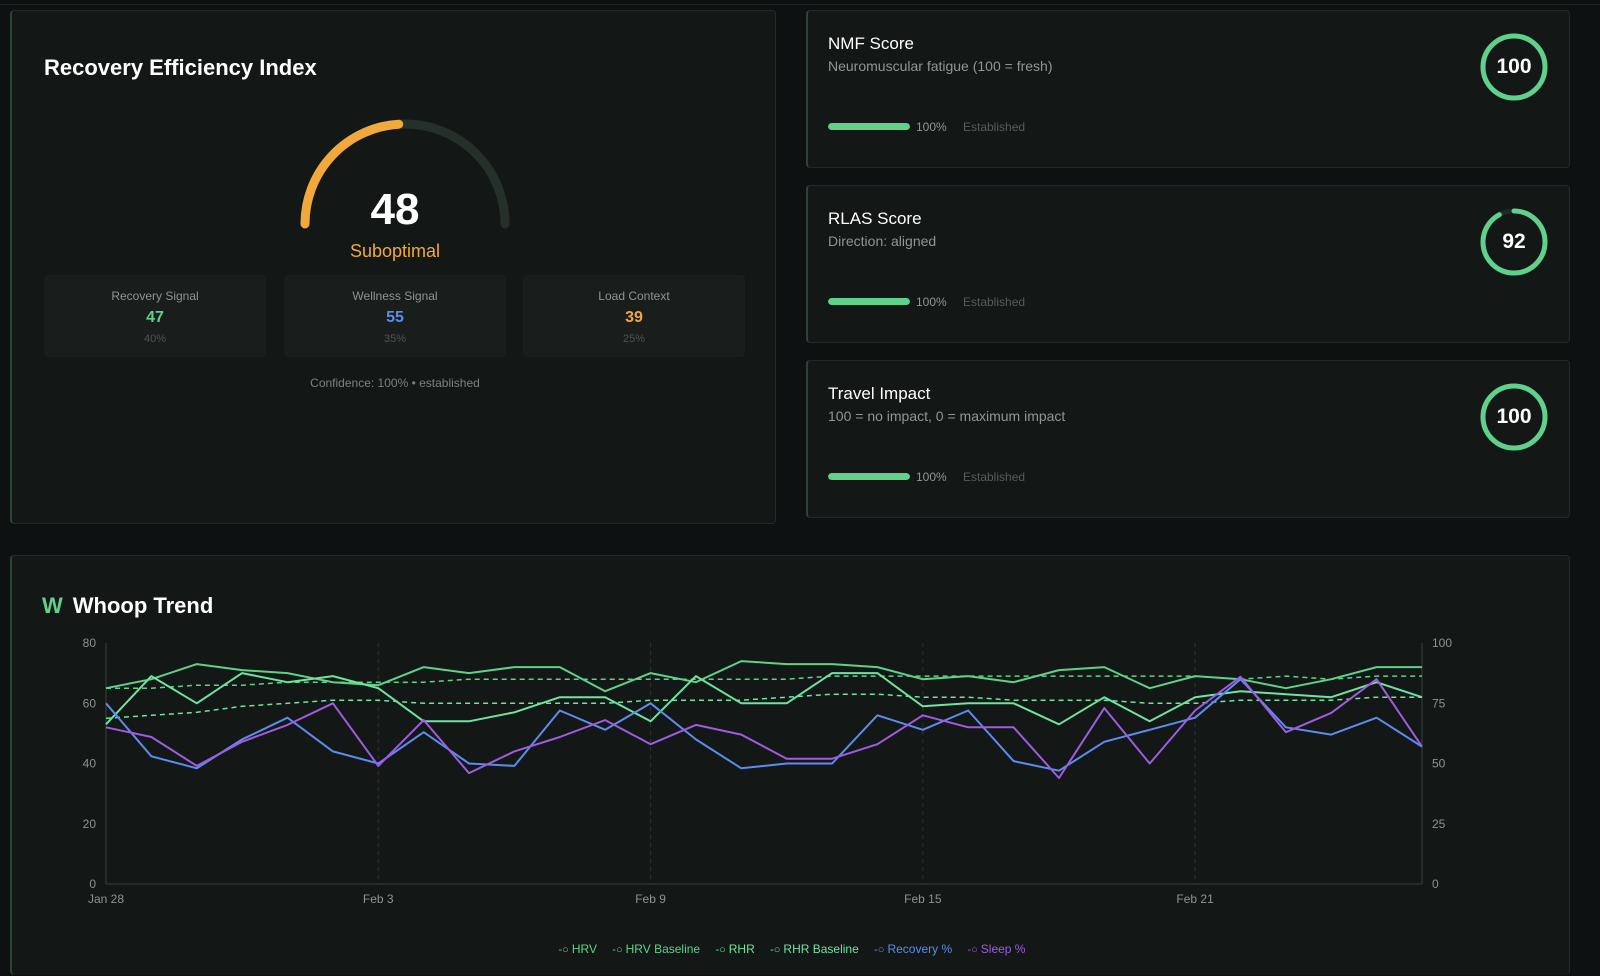  I want to click on score-value: 92, so click(1514, 241).